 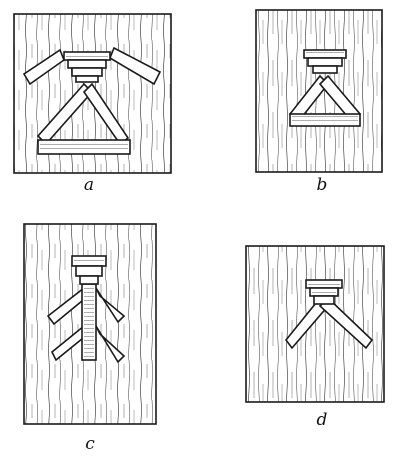 I want to click on caption-b: b, so click(x=322, y=185).